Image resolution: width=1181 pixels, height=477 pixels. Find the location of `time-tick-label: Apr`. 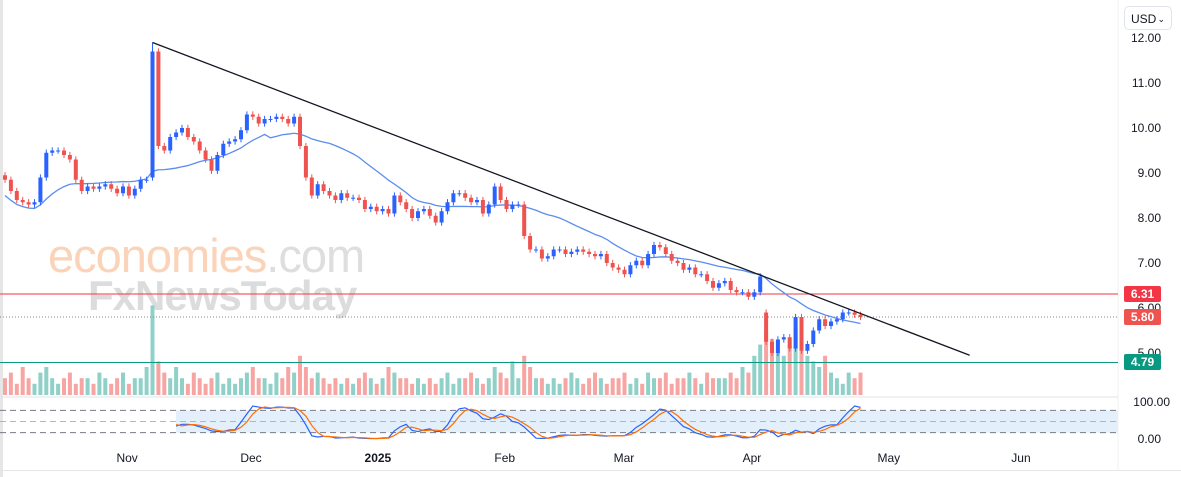

time-tick-label: Apr is located at coordinates (752, 458).